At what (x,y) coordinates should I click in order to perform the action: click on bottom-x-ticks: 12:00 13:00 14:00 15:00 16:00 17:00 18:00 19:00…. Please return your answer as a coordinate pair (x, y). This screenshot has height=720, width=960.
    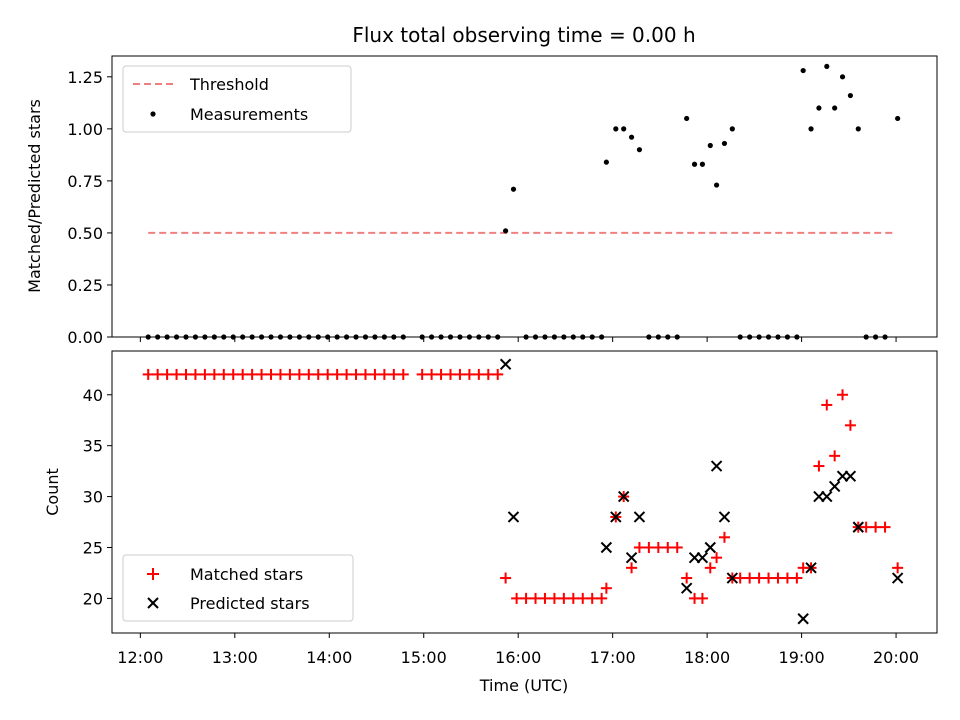
    Looking at the image, I should click on (518, 650).